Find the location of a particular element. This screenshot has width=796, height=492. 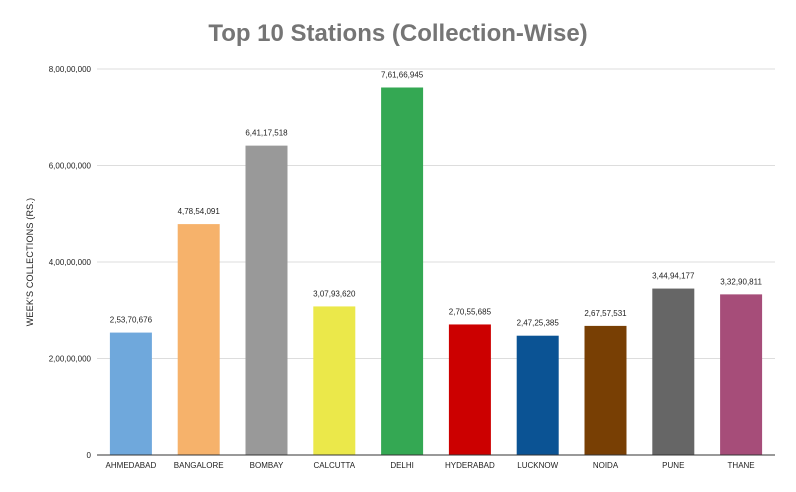

data-label: 2,53,70,676 is located at coordinates (131, 320).